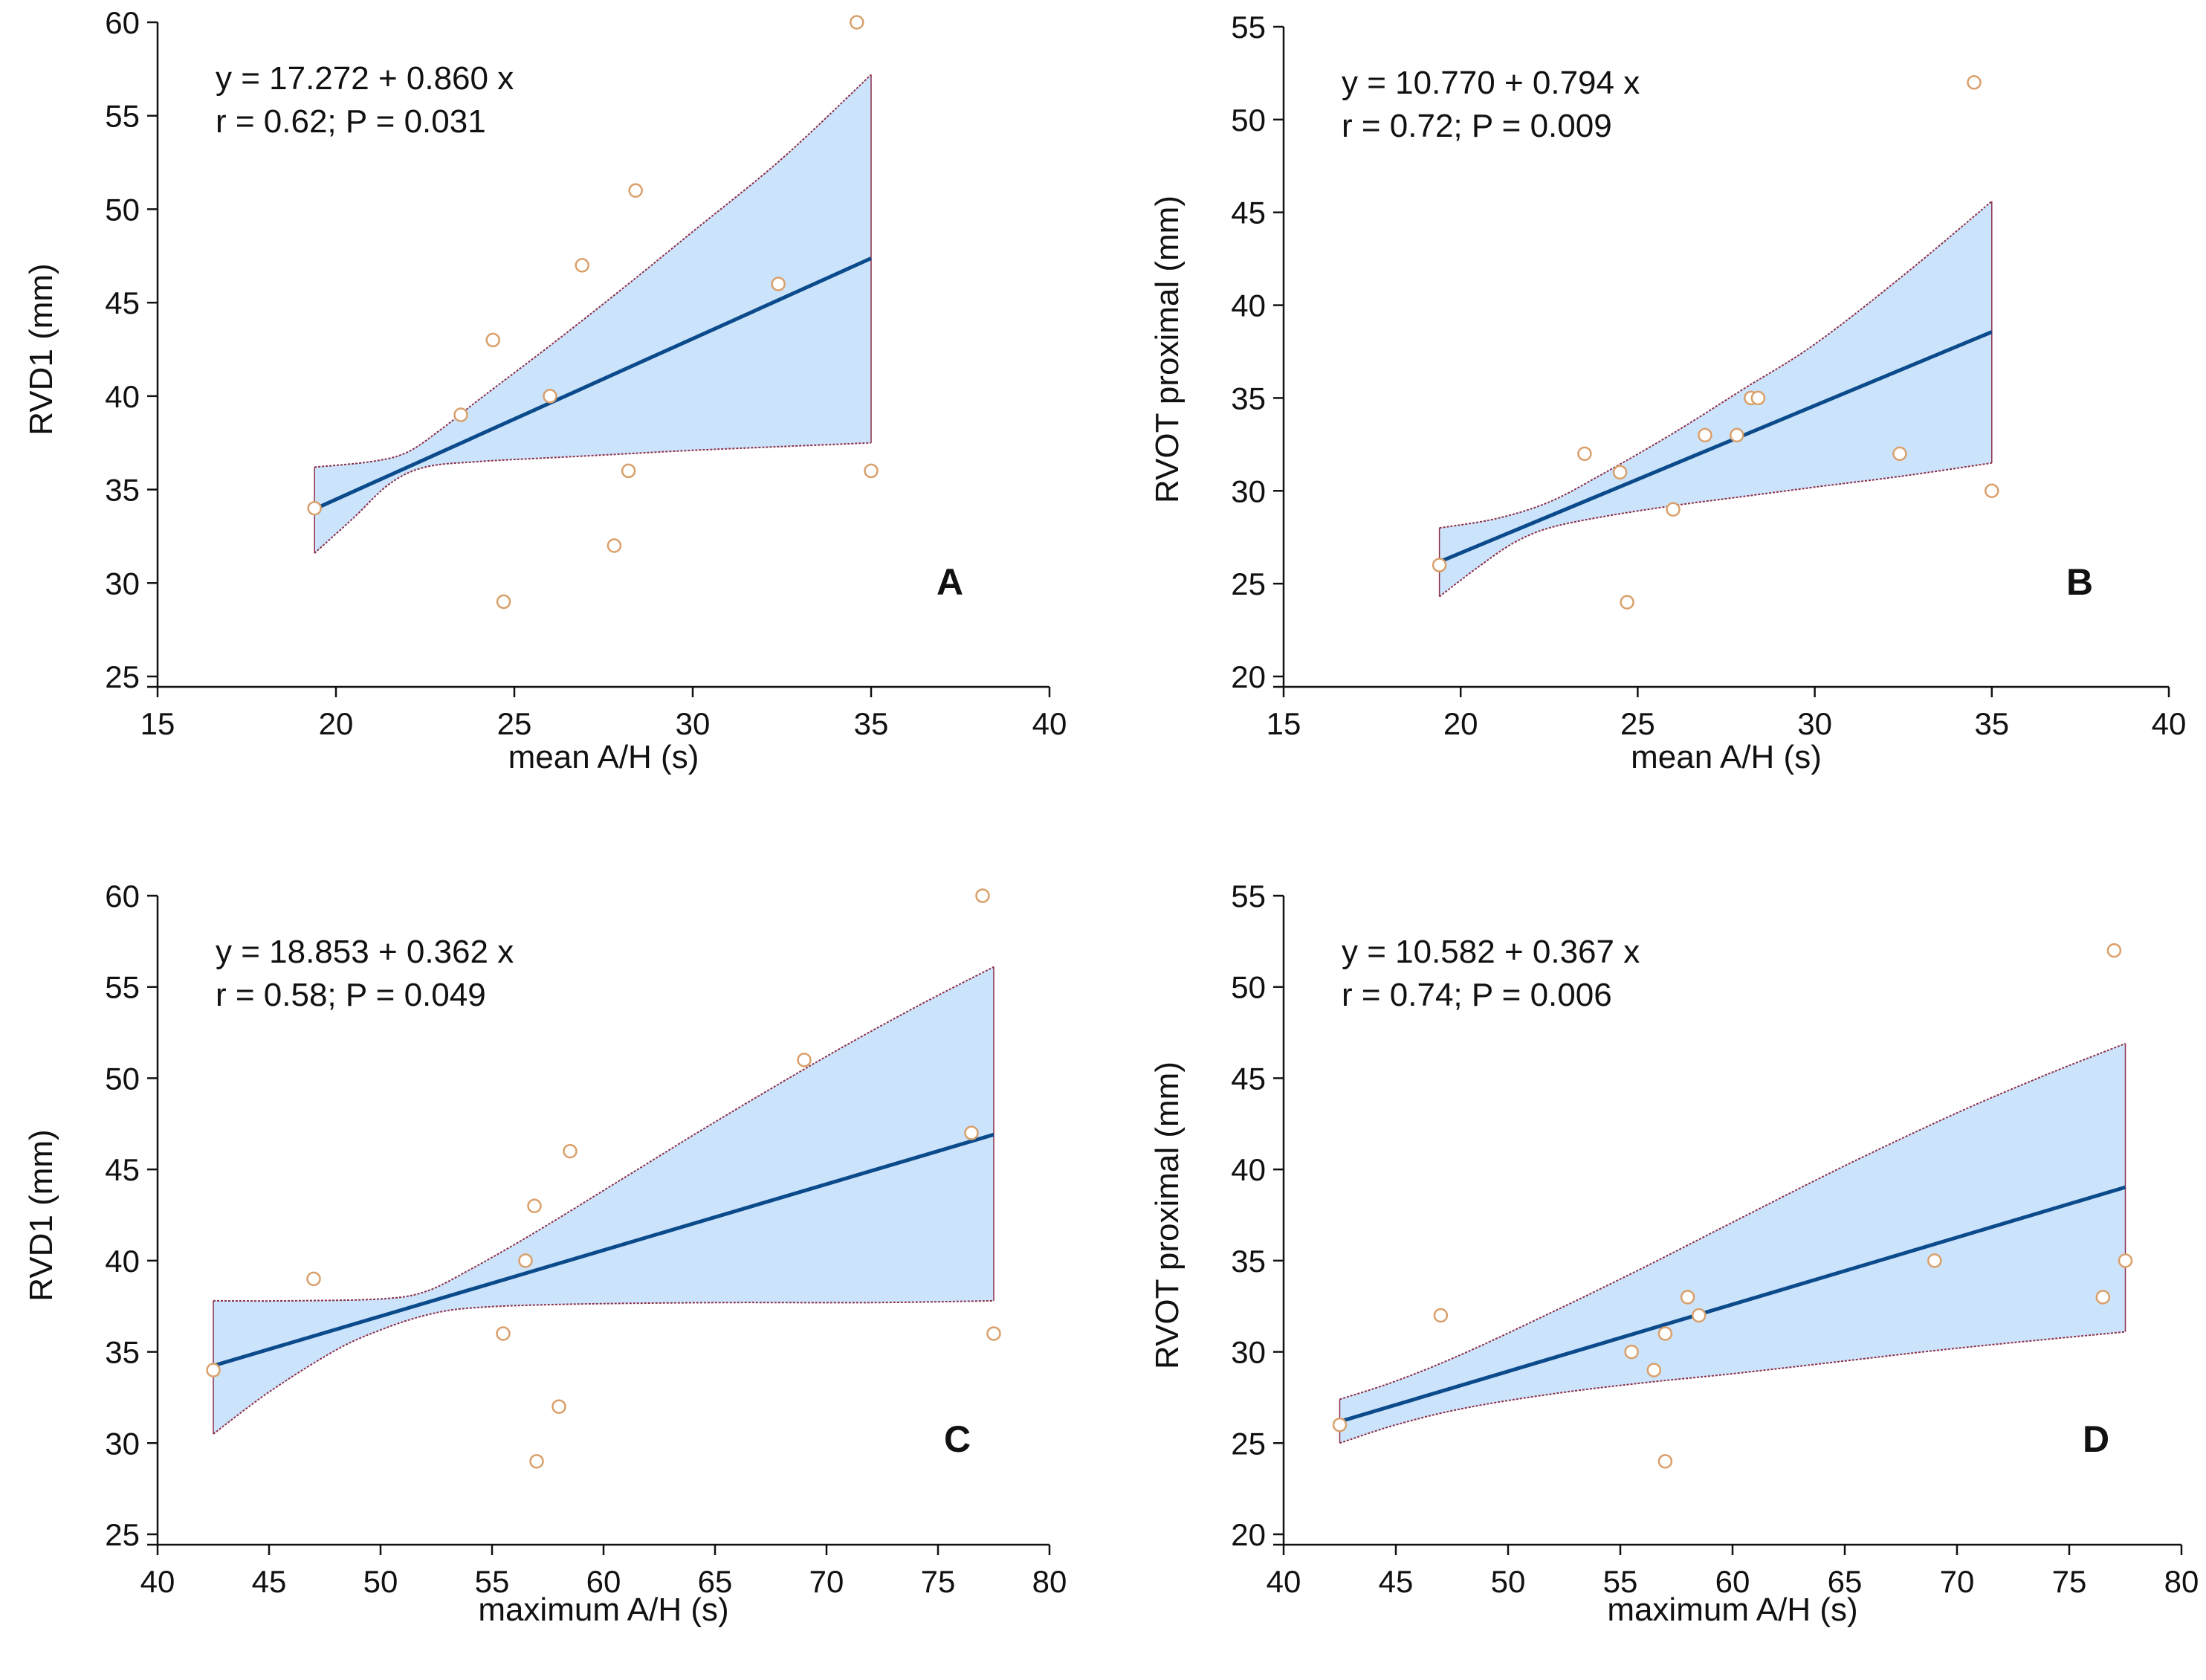 This screenshot has height=1680, width=2206. What do you see at coordinates (950, 582) in the screenshot?
I see `panel-letter: A` at bounding box center [950, 582].